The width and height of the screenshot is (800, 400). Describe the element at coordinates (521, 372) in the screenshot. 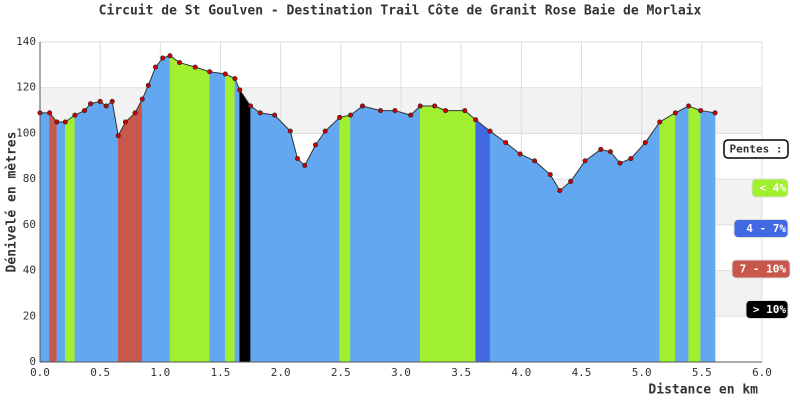

I see `x-tick-label: 4.0` at that location.